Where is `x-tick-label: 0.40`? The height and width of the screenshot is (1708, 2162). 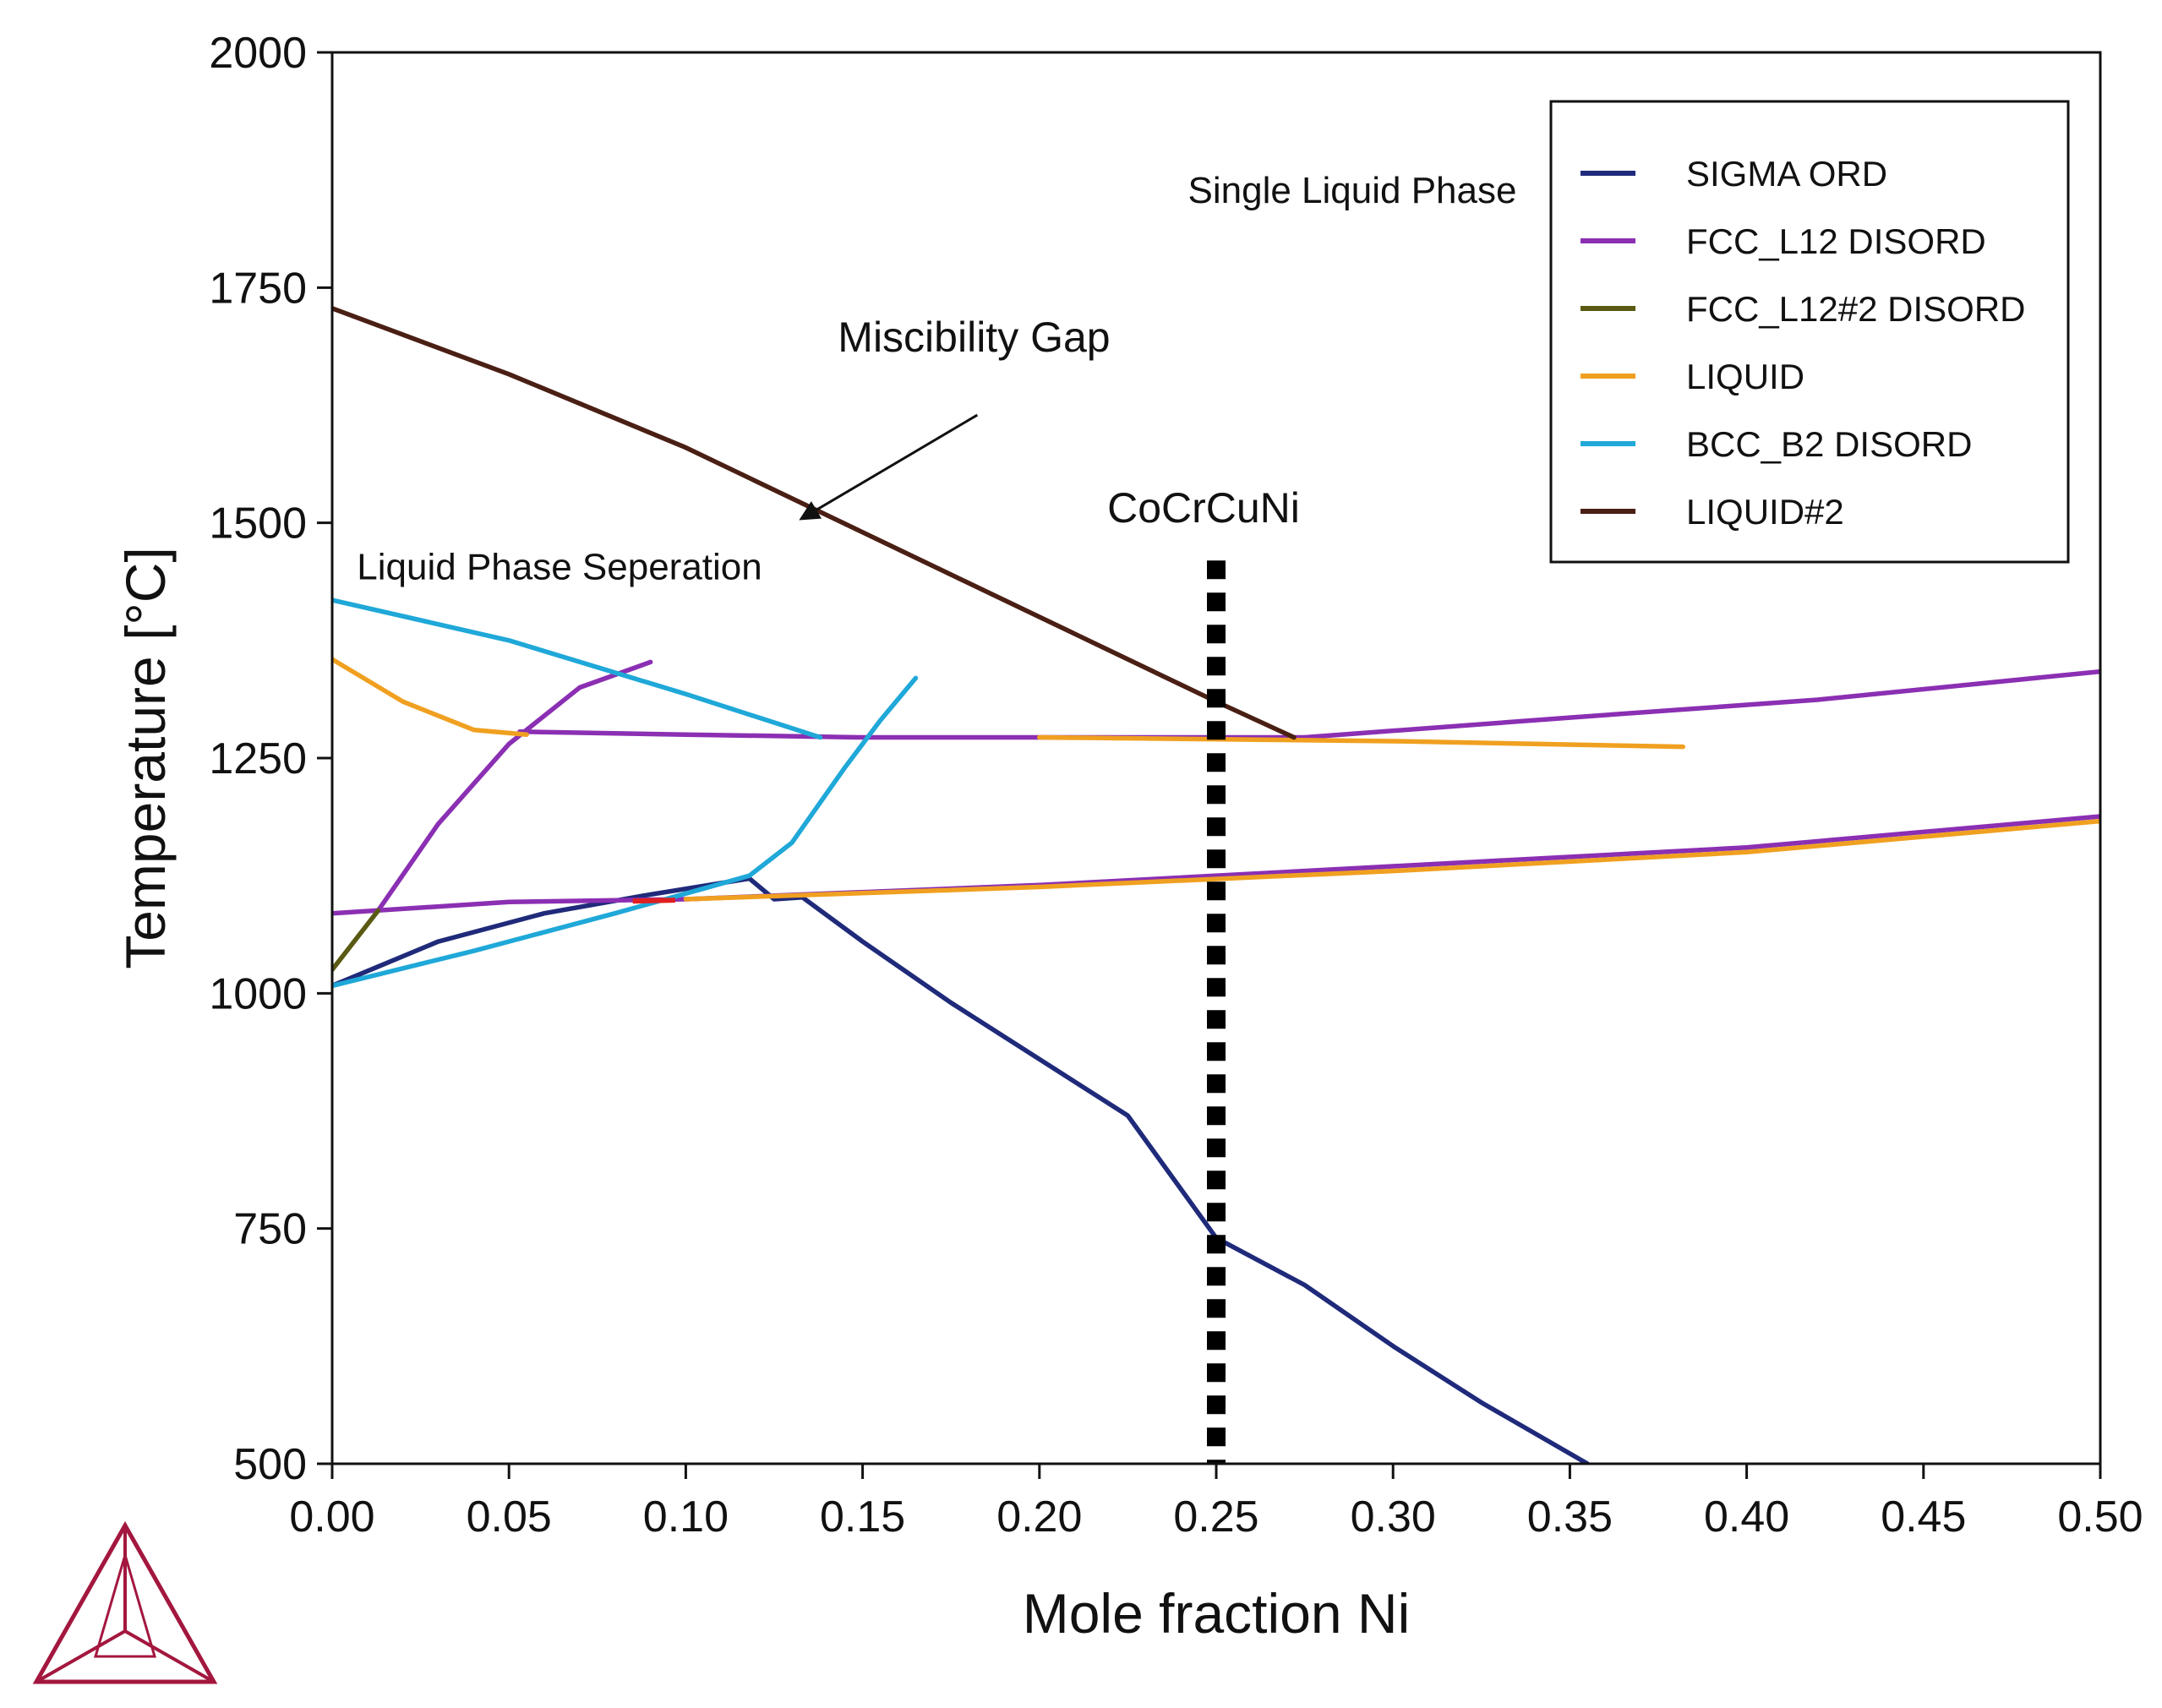 x-tick-label: 0.40 is located at coordinates (1747, 1517).